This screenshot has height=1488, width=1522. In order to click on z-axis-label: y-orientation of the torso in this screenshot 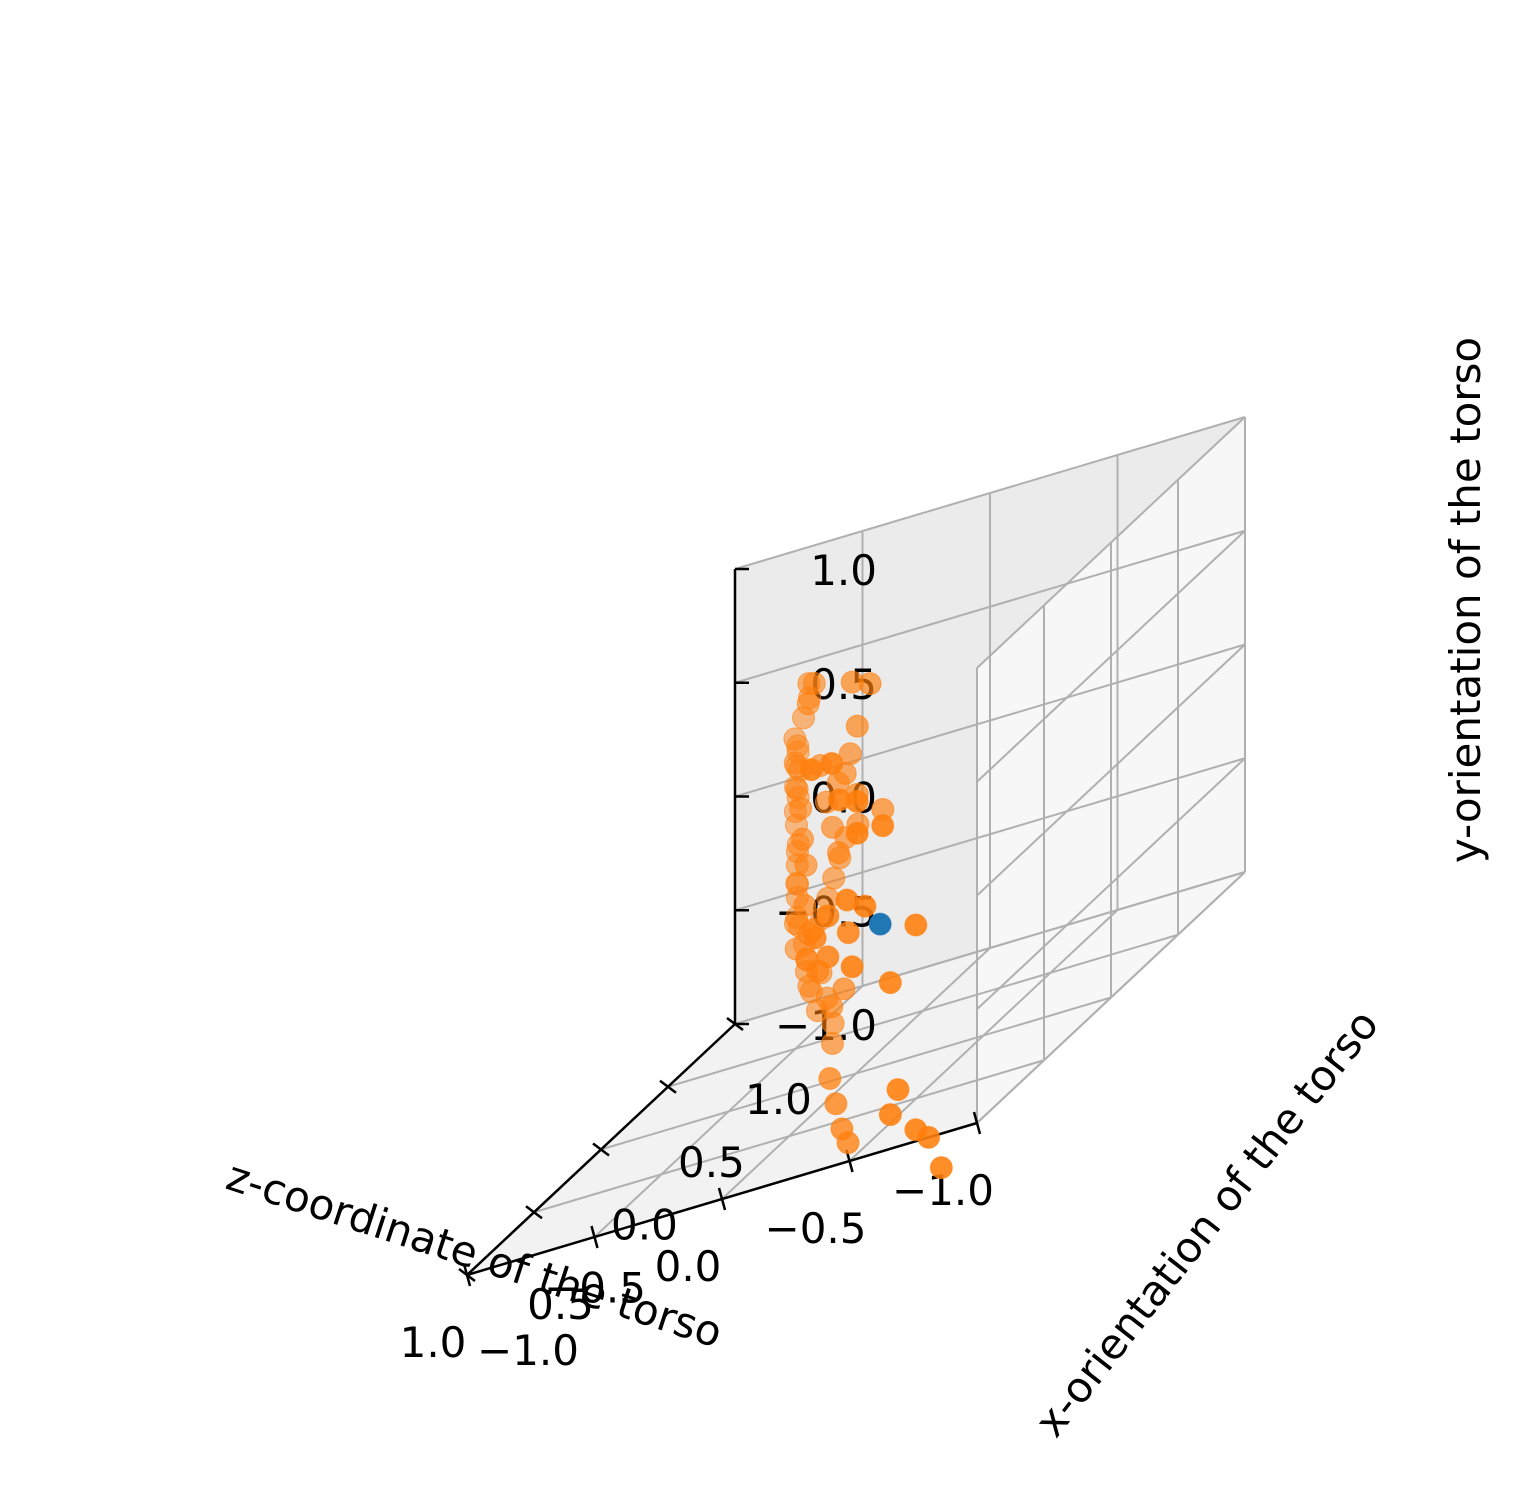, I will do `click(1465, 600)`.